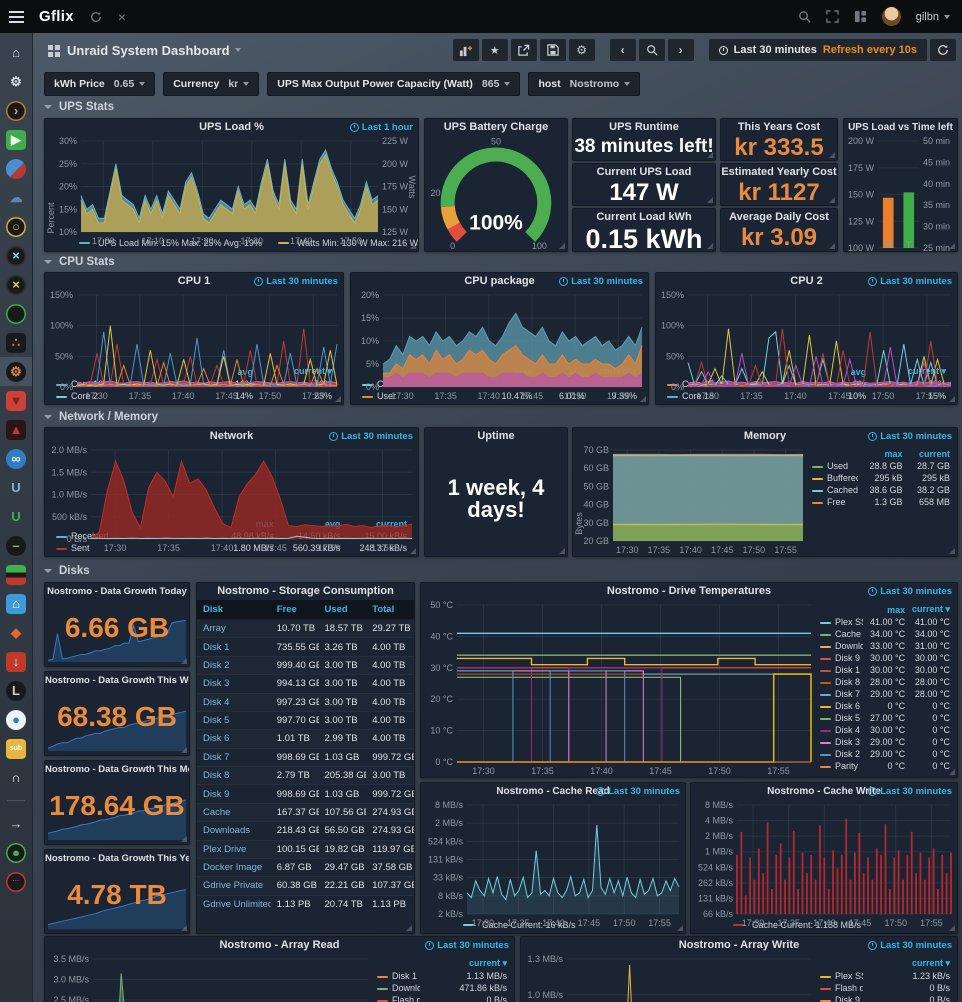 The height and width of the screenshot is (1002, 962). I want to click on legend-item: Disk 1 1.13 MB/s, so click(442, 976).